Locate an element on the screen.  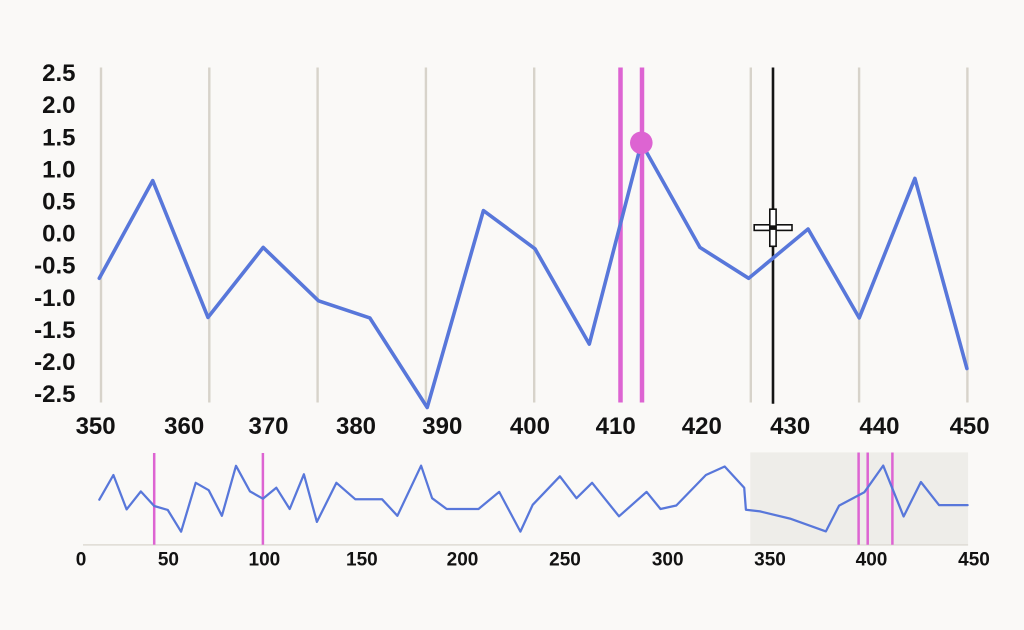
svg-text: 300 is located at coordinates (668, 559).